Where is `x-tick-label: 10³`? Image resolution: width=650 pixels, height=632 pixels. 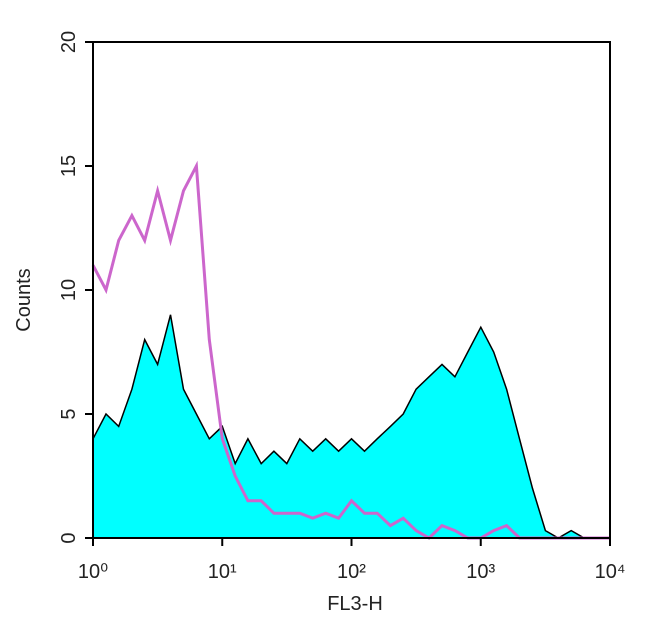
x-tick-label: 10³ is located at coordinates (480, 572).